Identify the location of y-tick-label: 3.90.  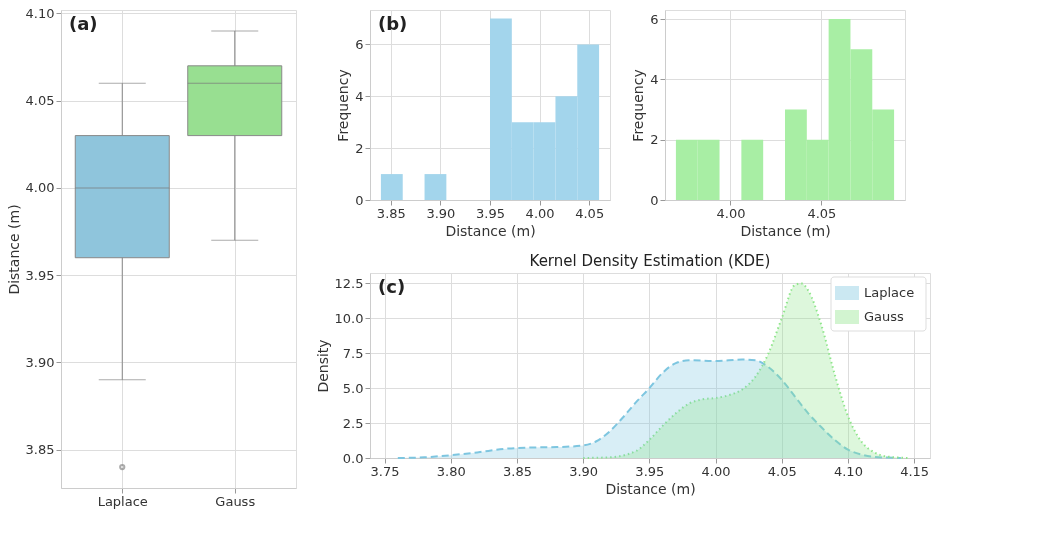
(40, 362).